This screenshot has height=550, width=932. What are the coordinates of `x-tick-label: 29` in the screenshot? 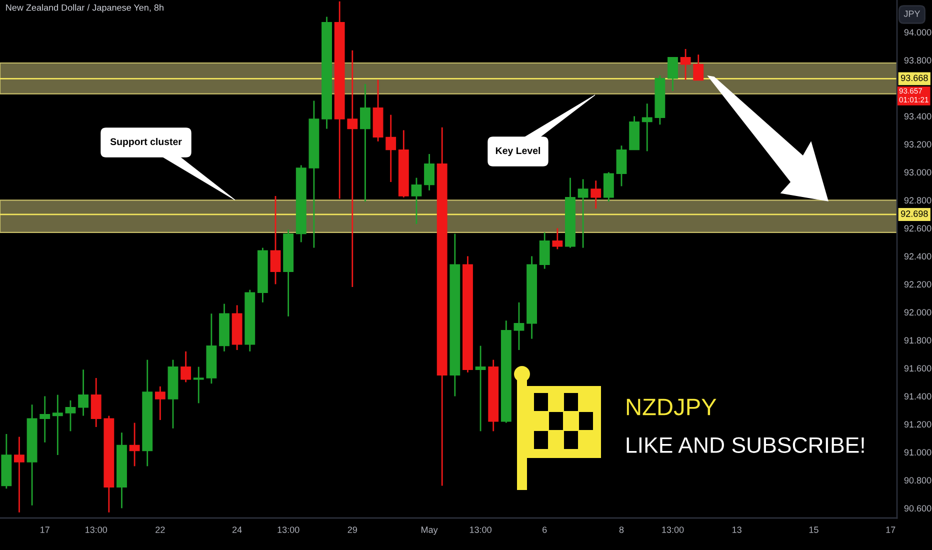 It's located at (352, 529).